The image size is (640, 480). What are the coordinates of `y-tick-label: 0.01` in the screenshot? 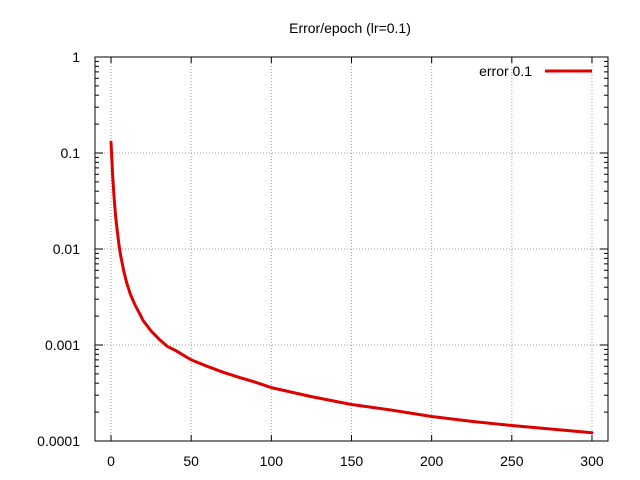 It's located at (66, 249).